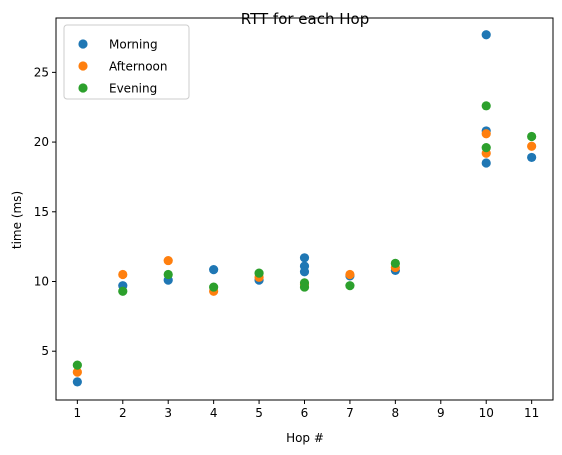  I want to click on chart-title: RTT for each Hop, so click(305, 19).